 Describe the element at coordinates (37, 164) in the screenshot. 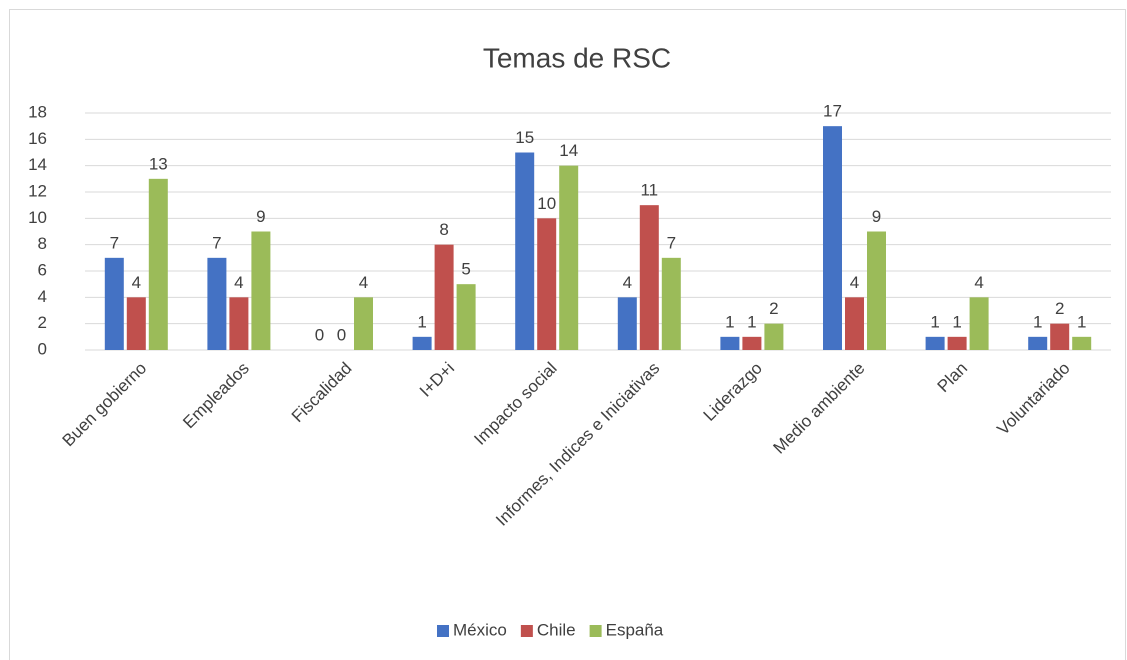

I see `y-tick-label: 14` at that location.